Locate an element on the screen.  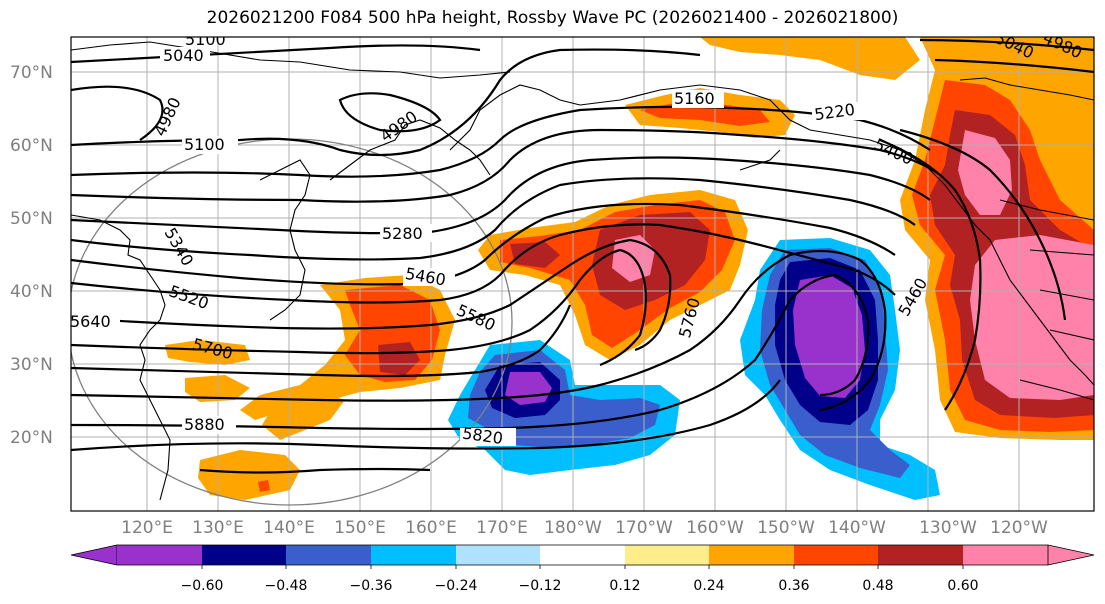
contour-label-5880: 5880 is located at coordinates (204, 424).